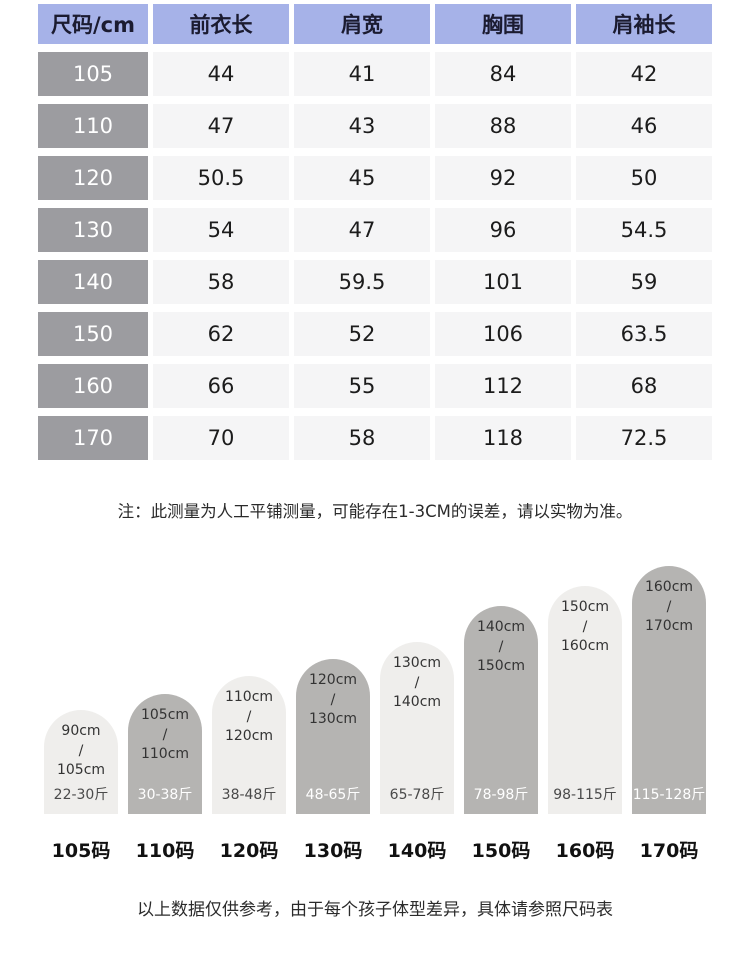  I want to click on measurement-cell: 68, so click(644, 386).